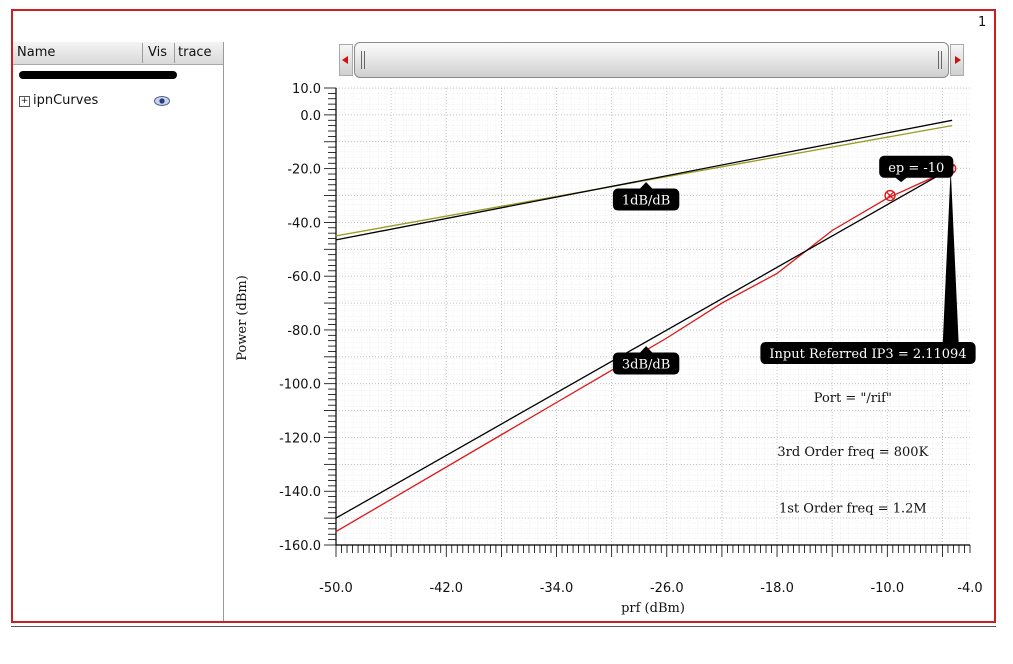  I want to click on note-text: Port = "/rif", so click(853, 398).